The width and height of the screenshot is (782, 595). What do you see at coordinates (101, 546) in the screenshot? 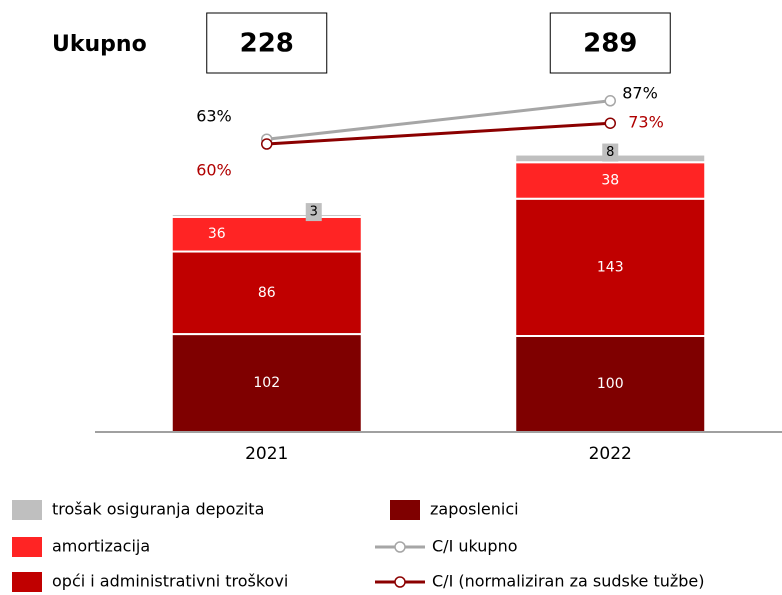
I see `legend-label: amortizacija` at bounding box center [101, 546].